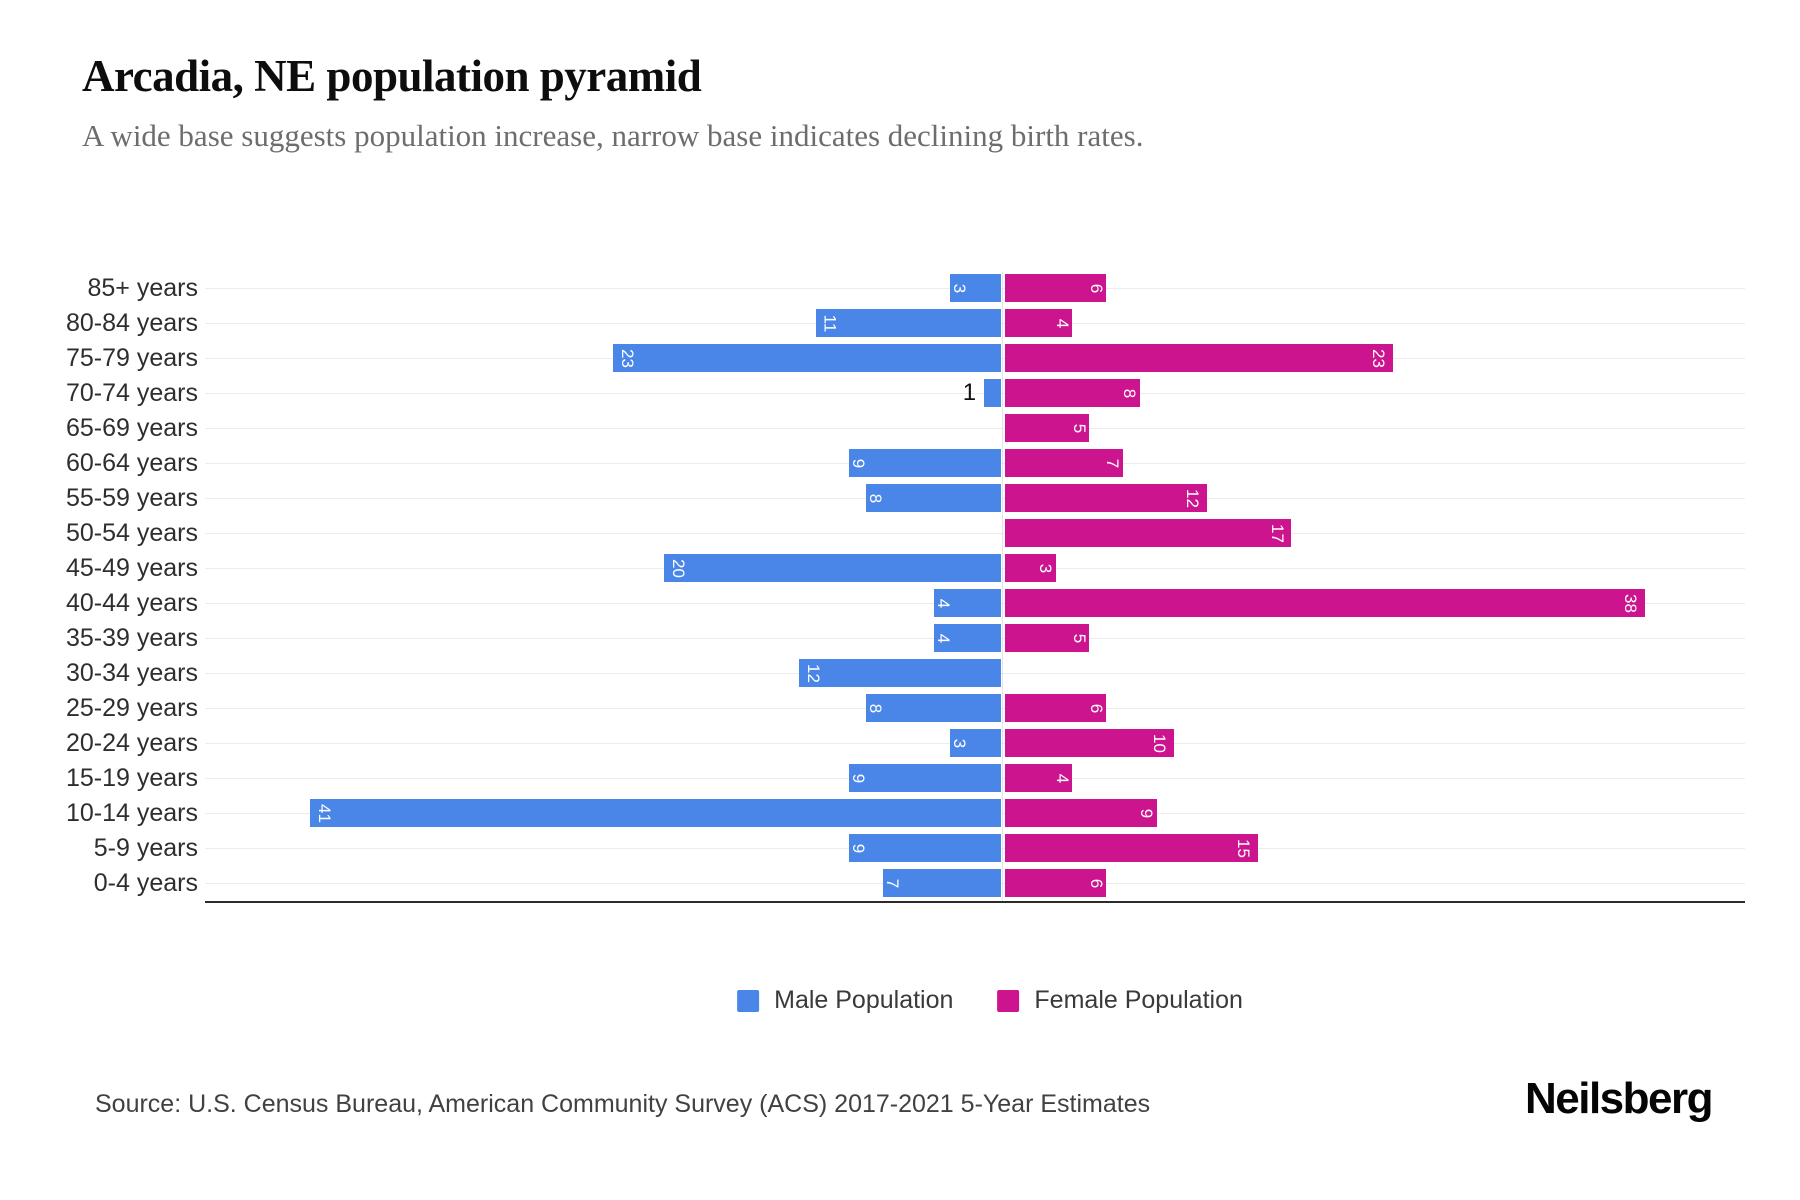 The width and height of the screenshot is (1800, 1200). Describe the element at coordinates (325, 813) in the screenshot. I see `male-bar-value: 41` at that location.